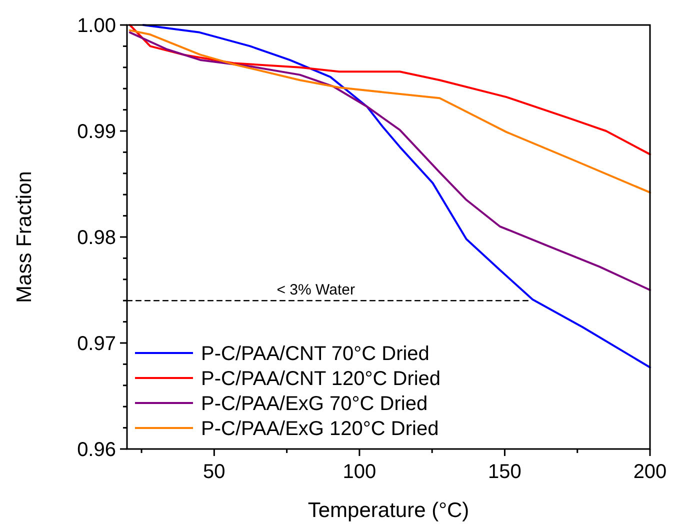  Describe the element at coordinates (389, 510) in the screenshot. I see `x-axis-title: Temperature (°C)` at that location.